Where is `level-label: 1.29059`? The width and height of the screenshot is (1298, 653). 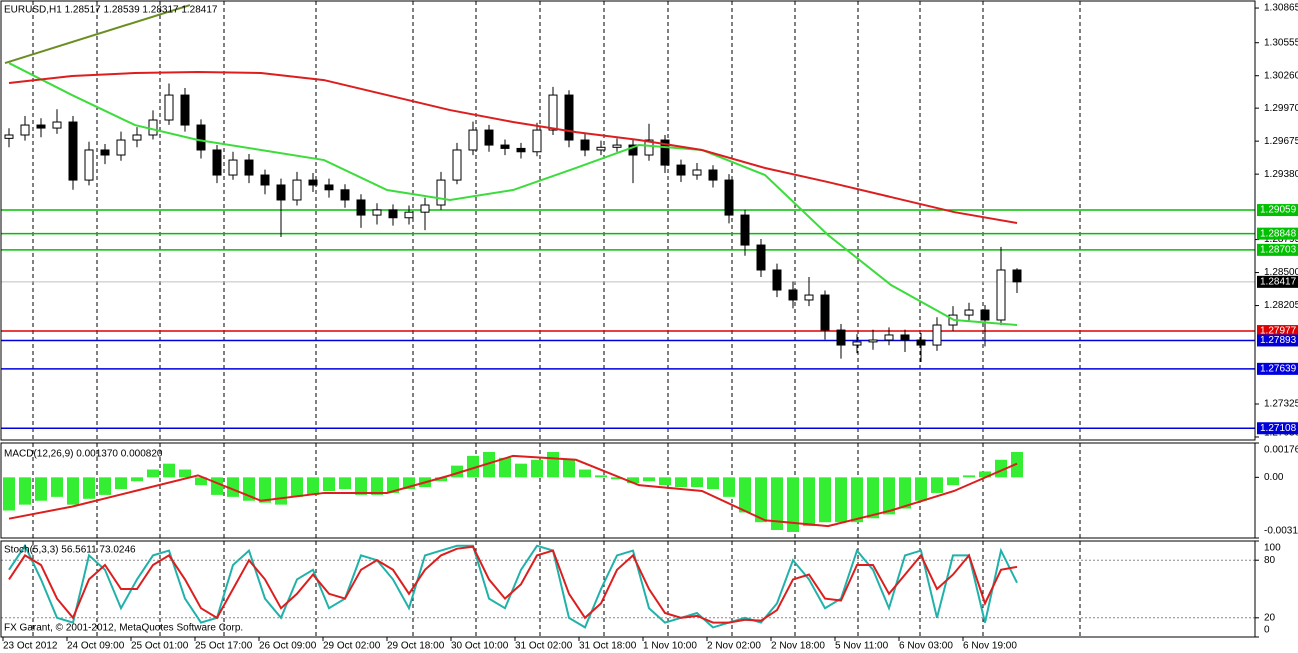 level-label: 1.29059 is located at coordinates (1278, 210).